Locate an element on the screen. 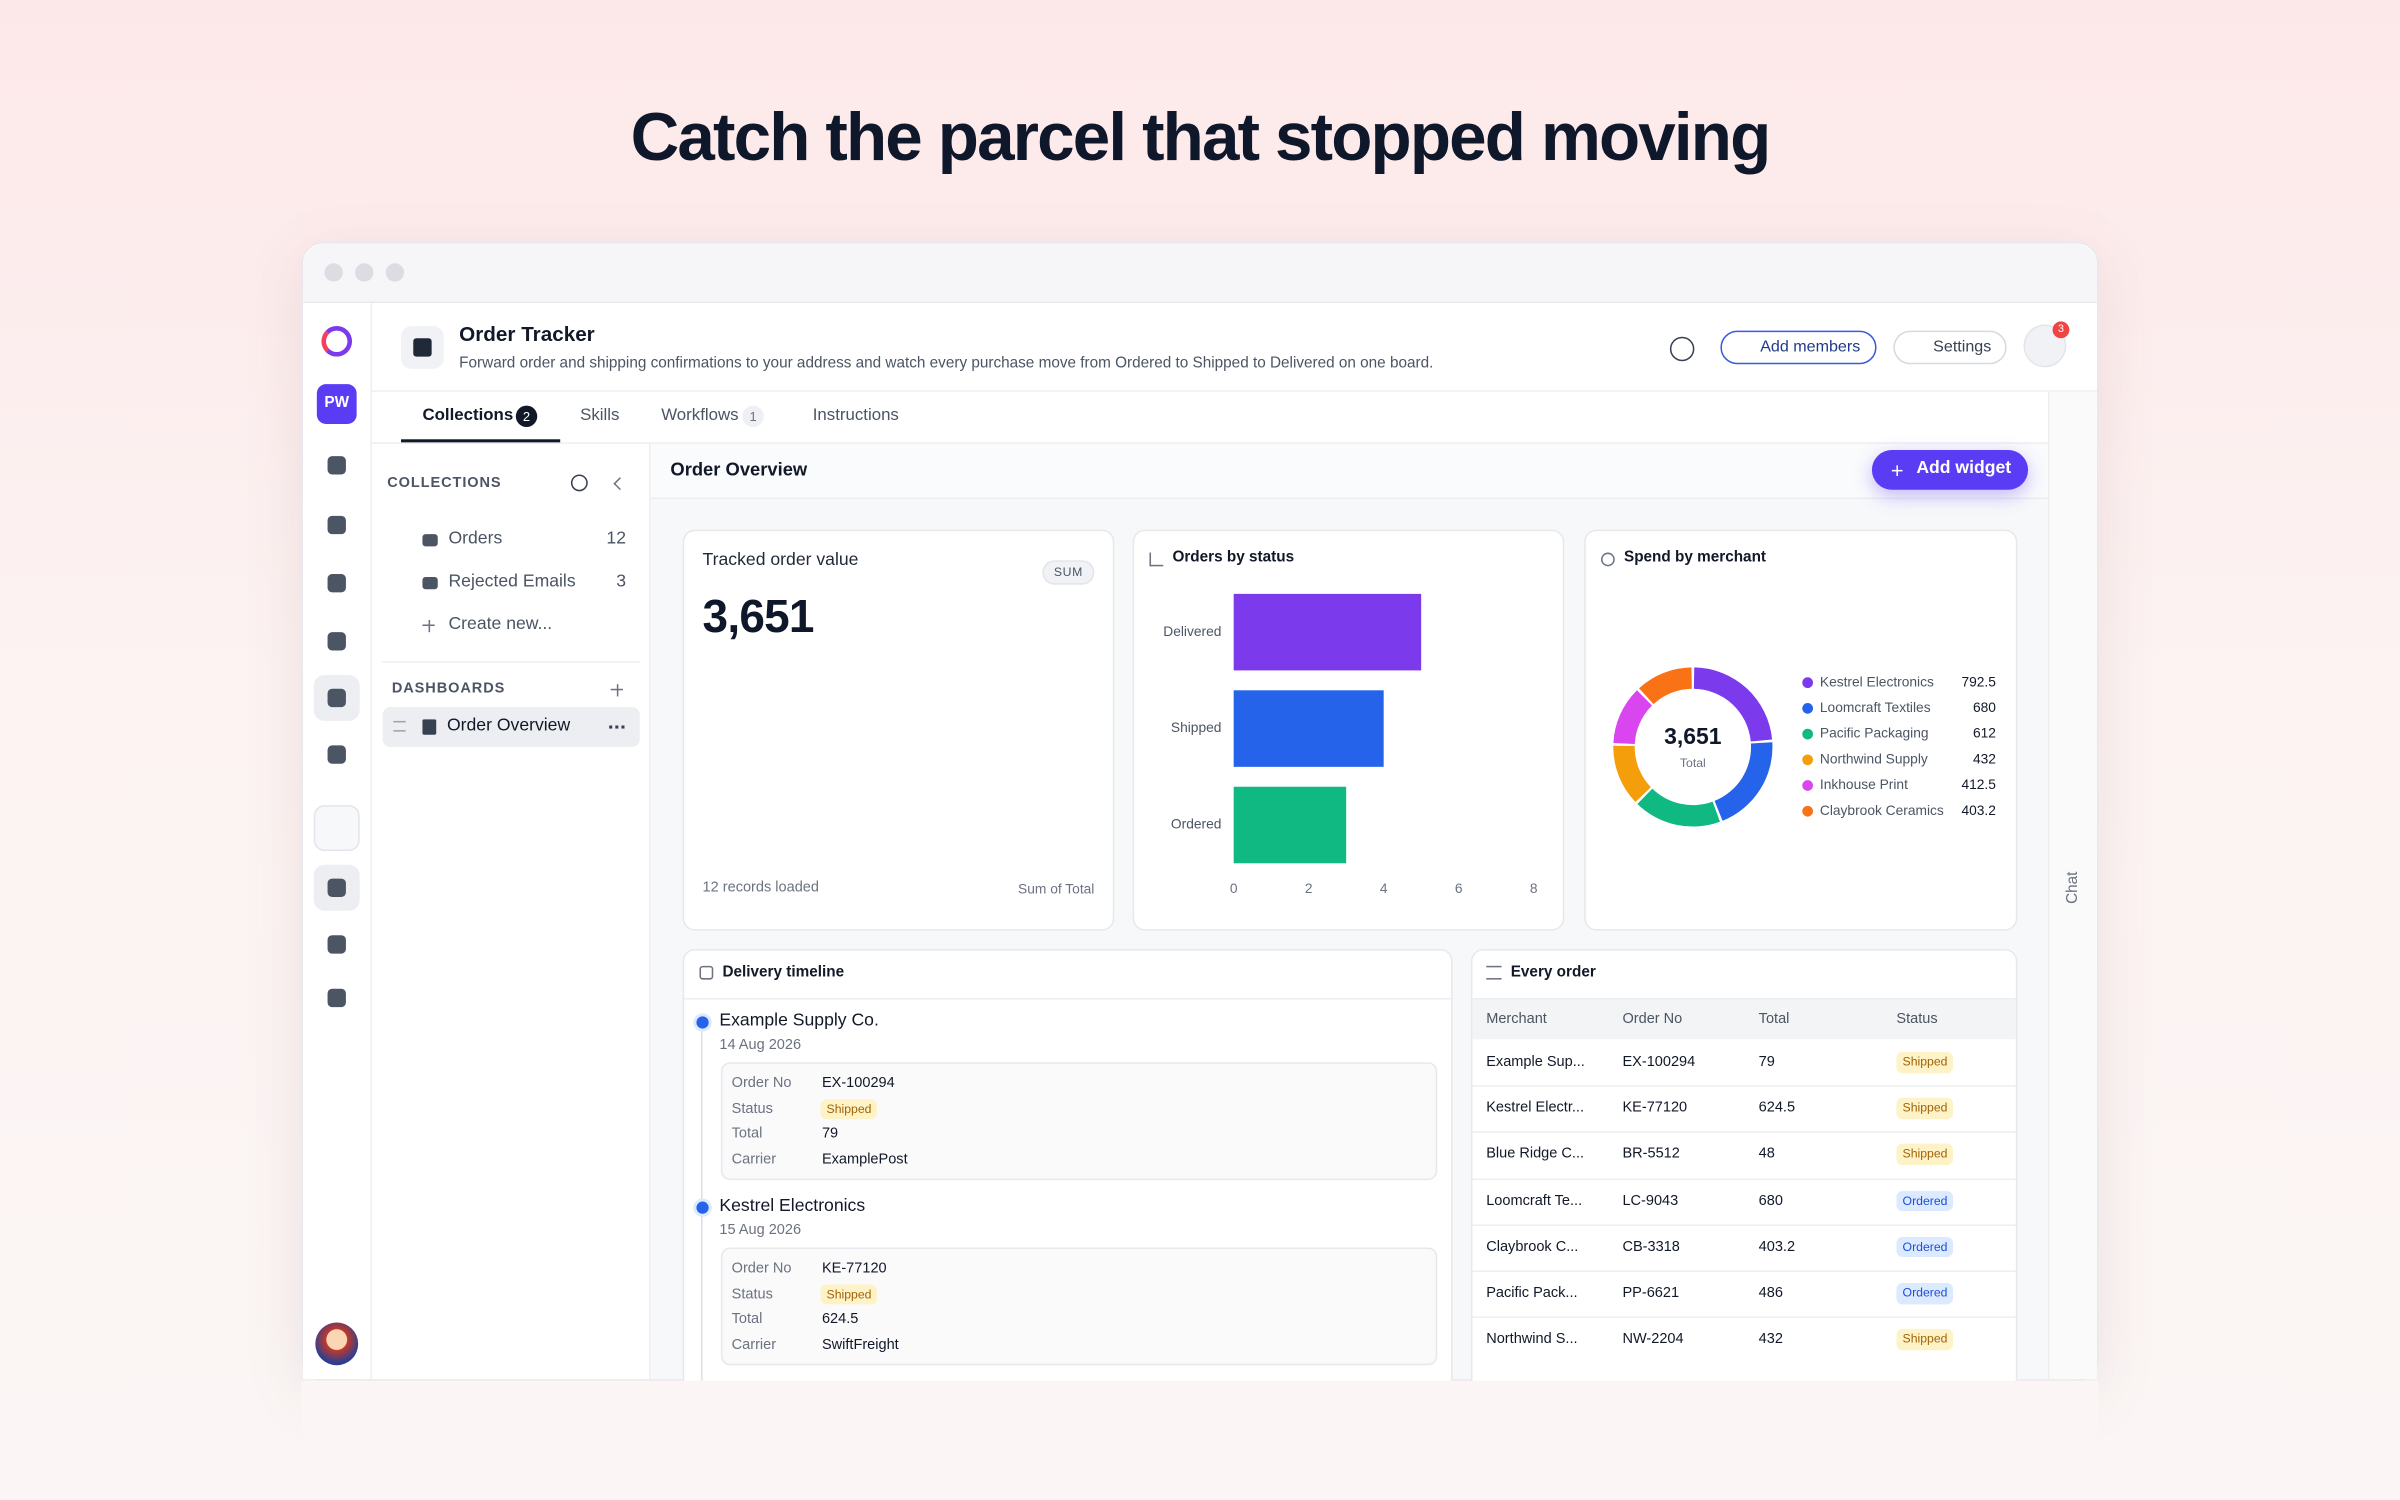  column-header: Merchant is located at coordinates (1516, 1018).